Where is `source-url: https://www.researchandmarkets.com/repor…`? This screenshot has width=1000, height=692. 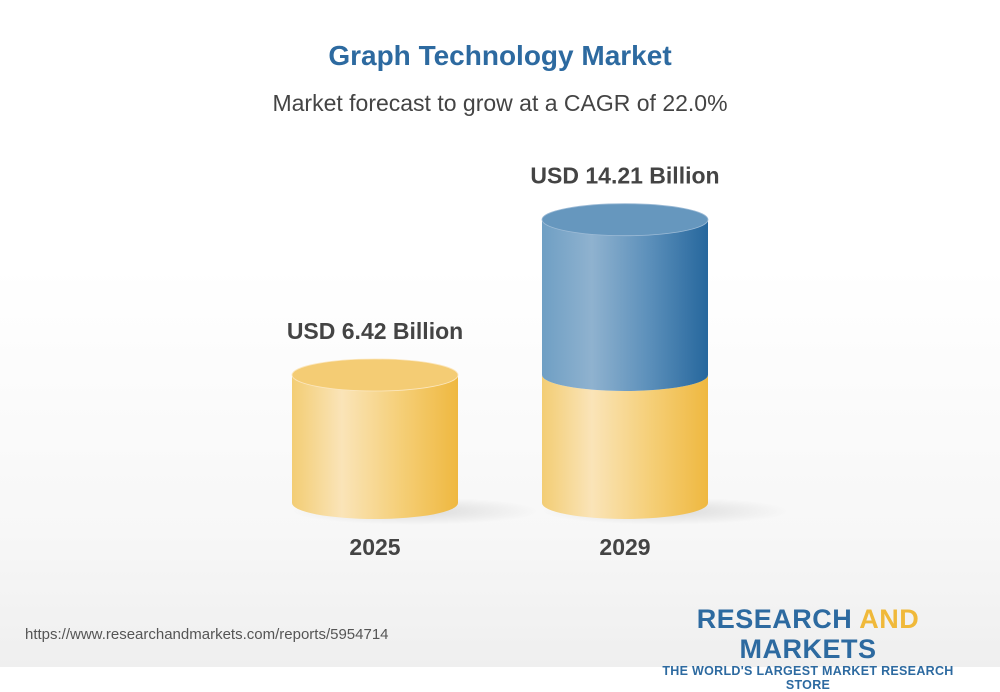 source-url: https://www.researchandmarkets.com/repor… is located at coordinates (207, 634).